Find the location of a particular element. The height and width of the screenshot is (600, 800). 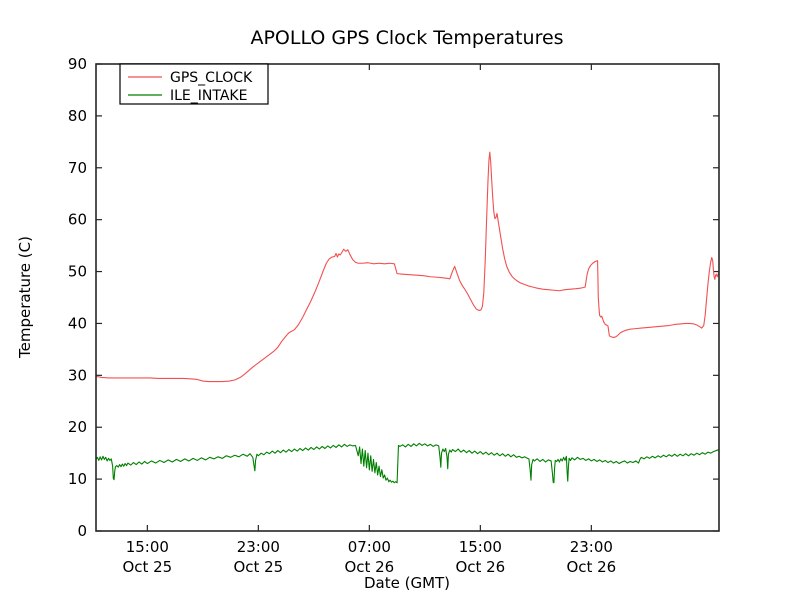

chart-title: APOLLO GPS Clock Temperatures is located at coordinates (406, 38).